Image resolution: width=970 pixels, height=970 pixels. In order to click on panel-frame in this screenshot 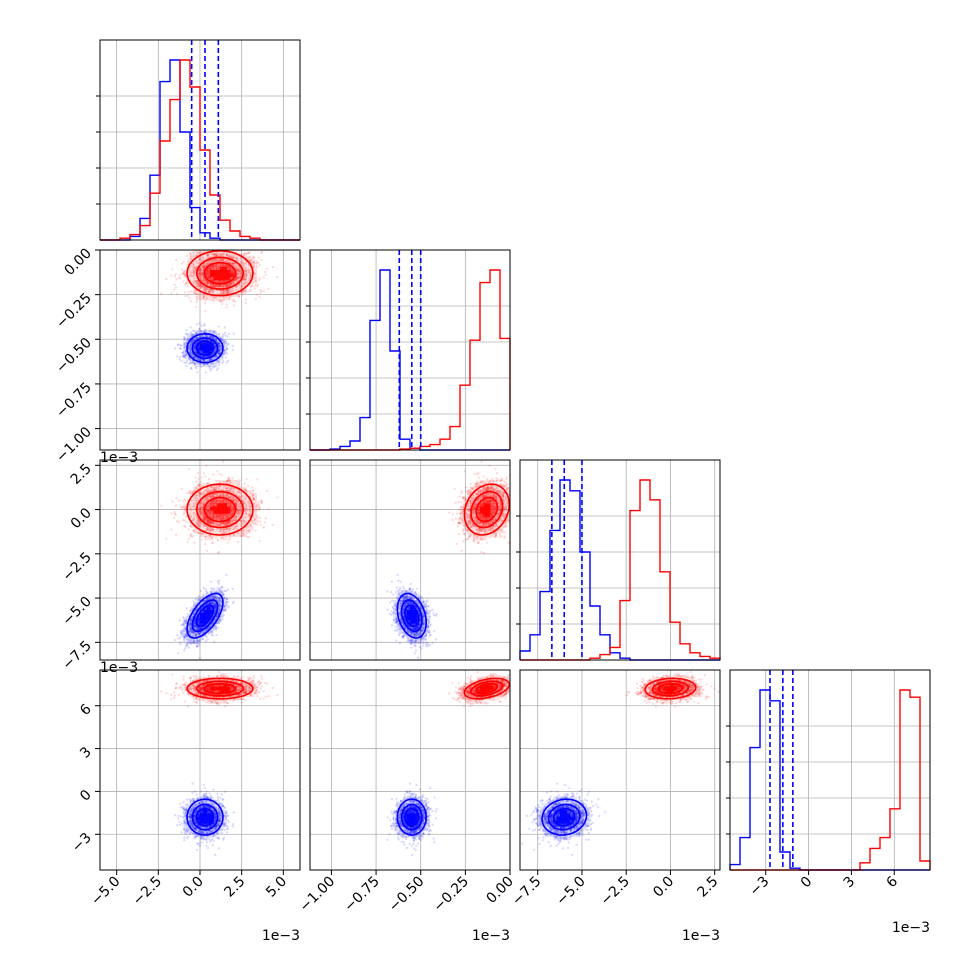, I will do `click(200, 140)`.